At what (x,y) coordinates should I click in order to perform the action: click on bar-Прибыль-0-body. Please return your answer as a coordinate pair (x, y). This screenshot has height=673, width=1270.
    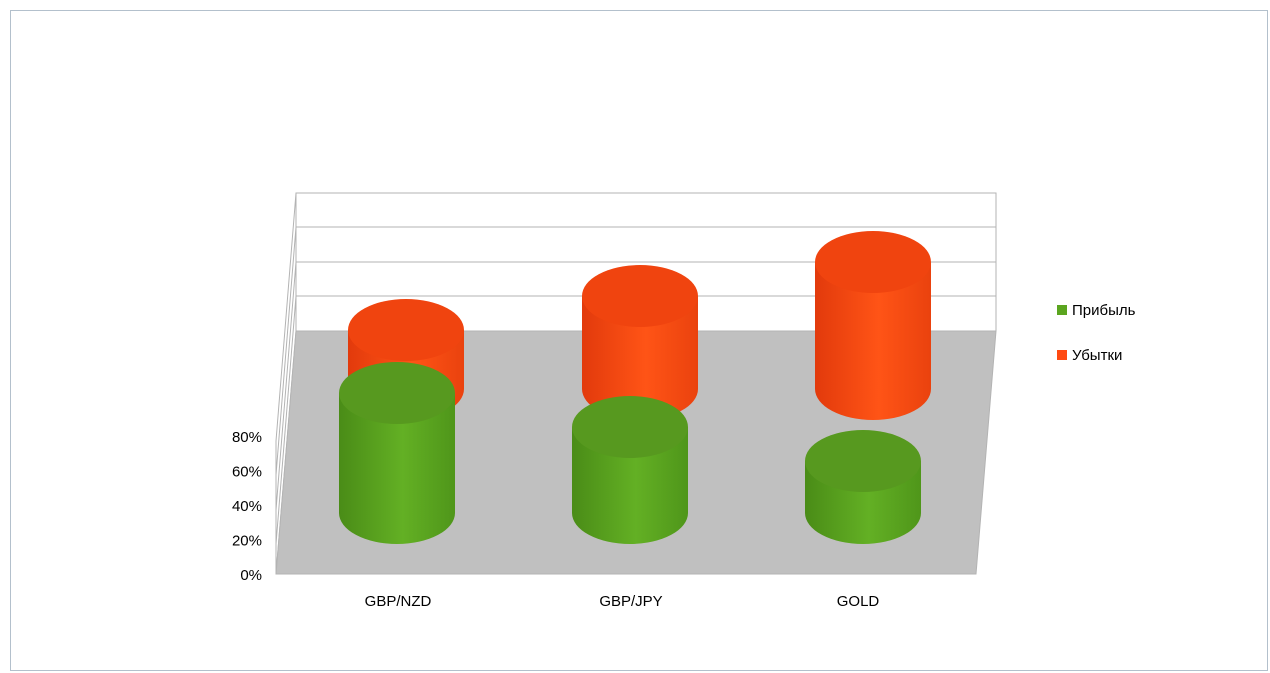
    Looking at the image, I should click on (397, 468).